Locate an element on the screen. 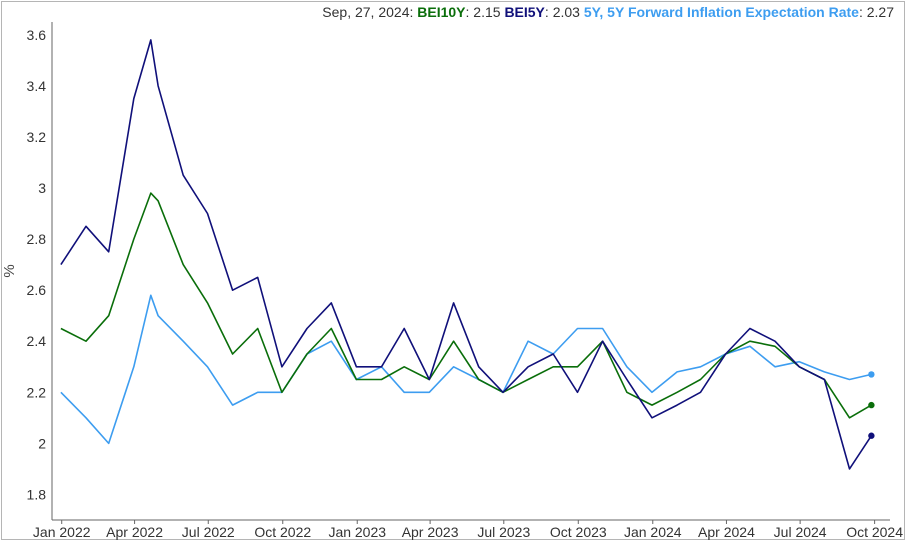  y-tick-label: 1.8 is located at coordinates (37, 494).